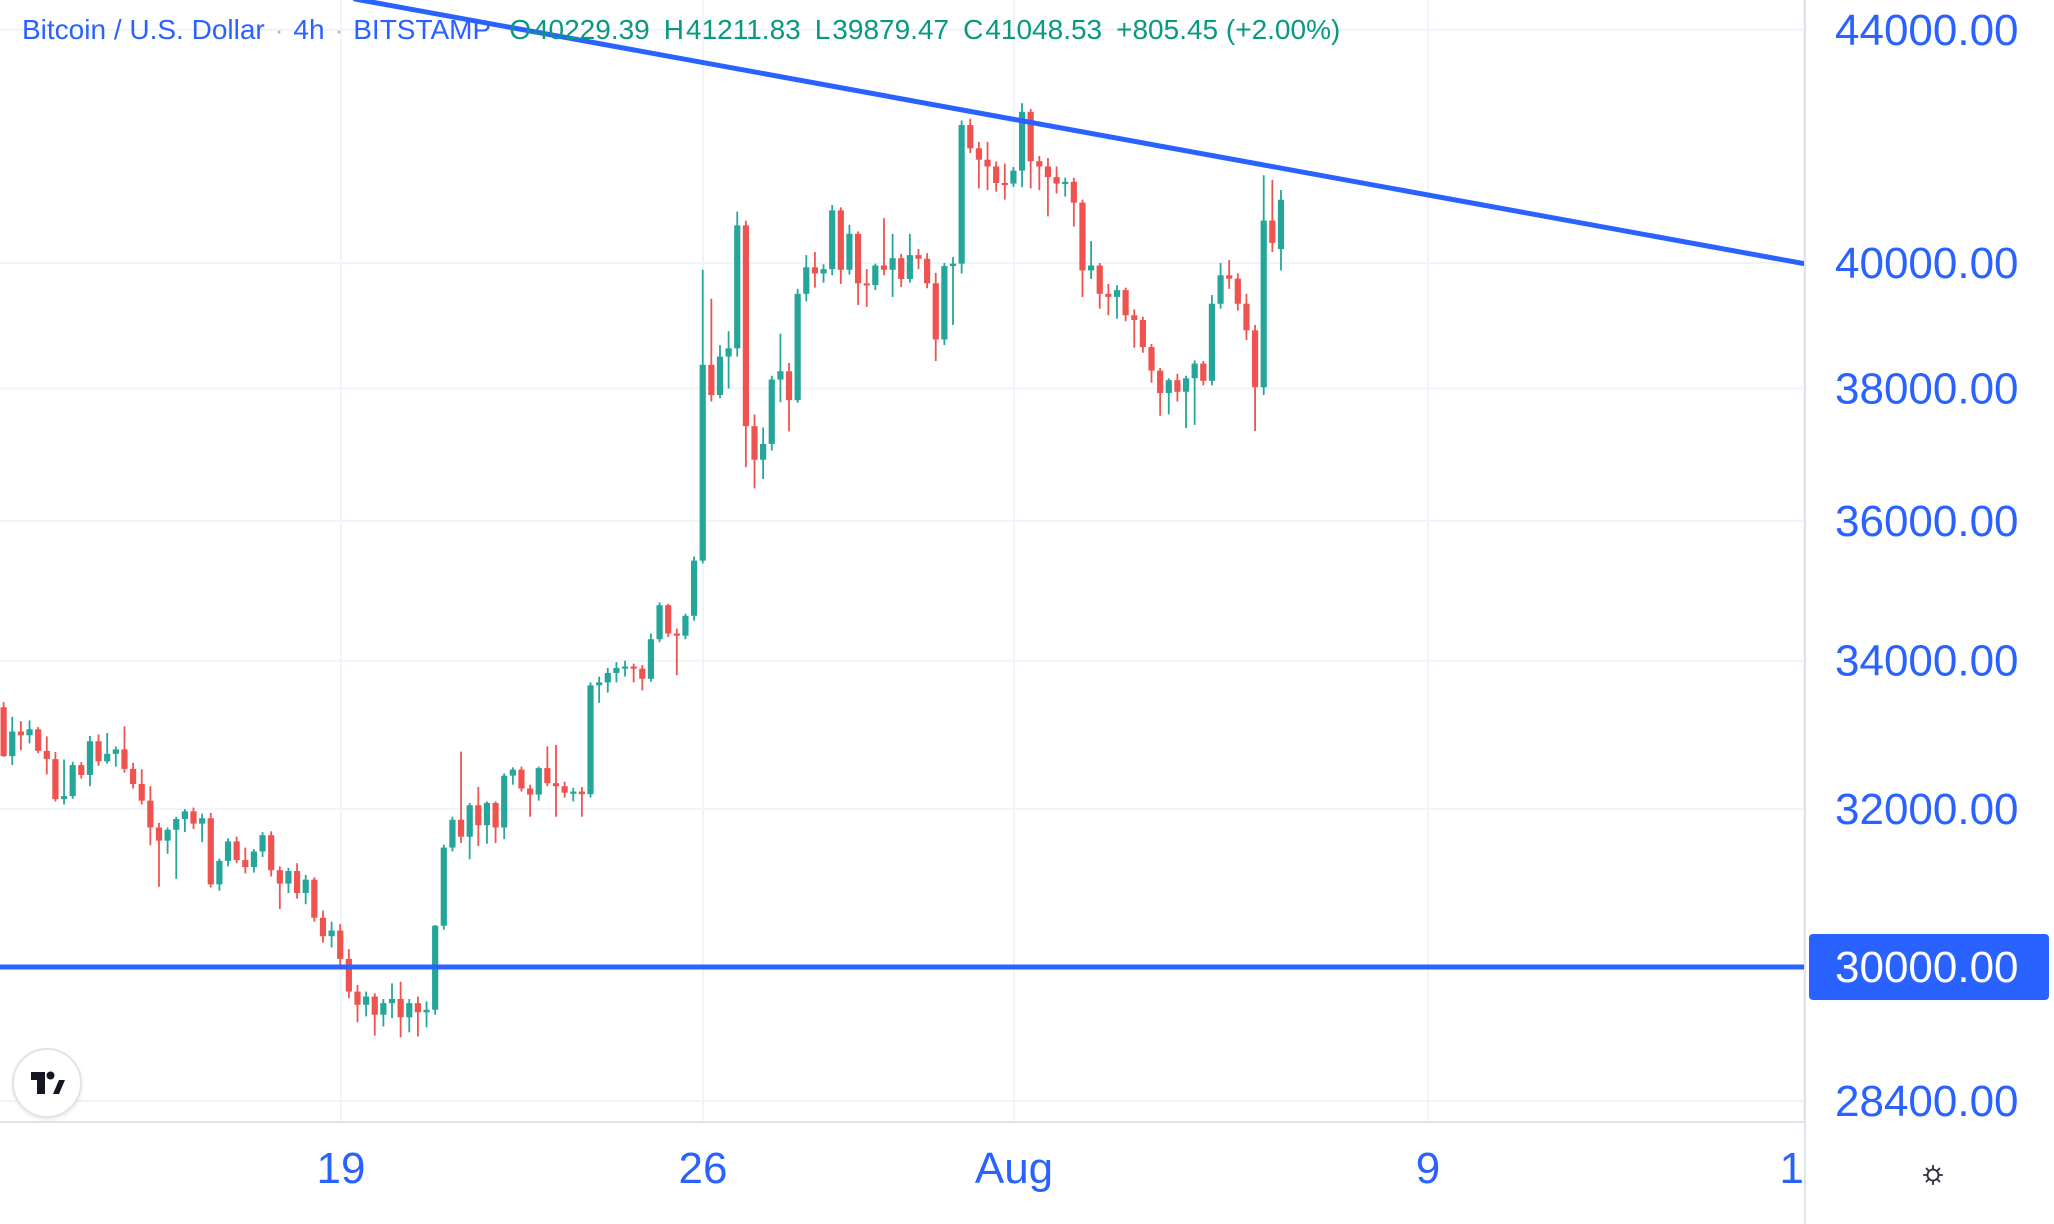 Image resolution: width=2054 pixels, height=1224 pixels. Describe the element at coordinates (822, 29) in the screenshot. I see `low-label: L` at that location.